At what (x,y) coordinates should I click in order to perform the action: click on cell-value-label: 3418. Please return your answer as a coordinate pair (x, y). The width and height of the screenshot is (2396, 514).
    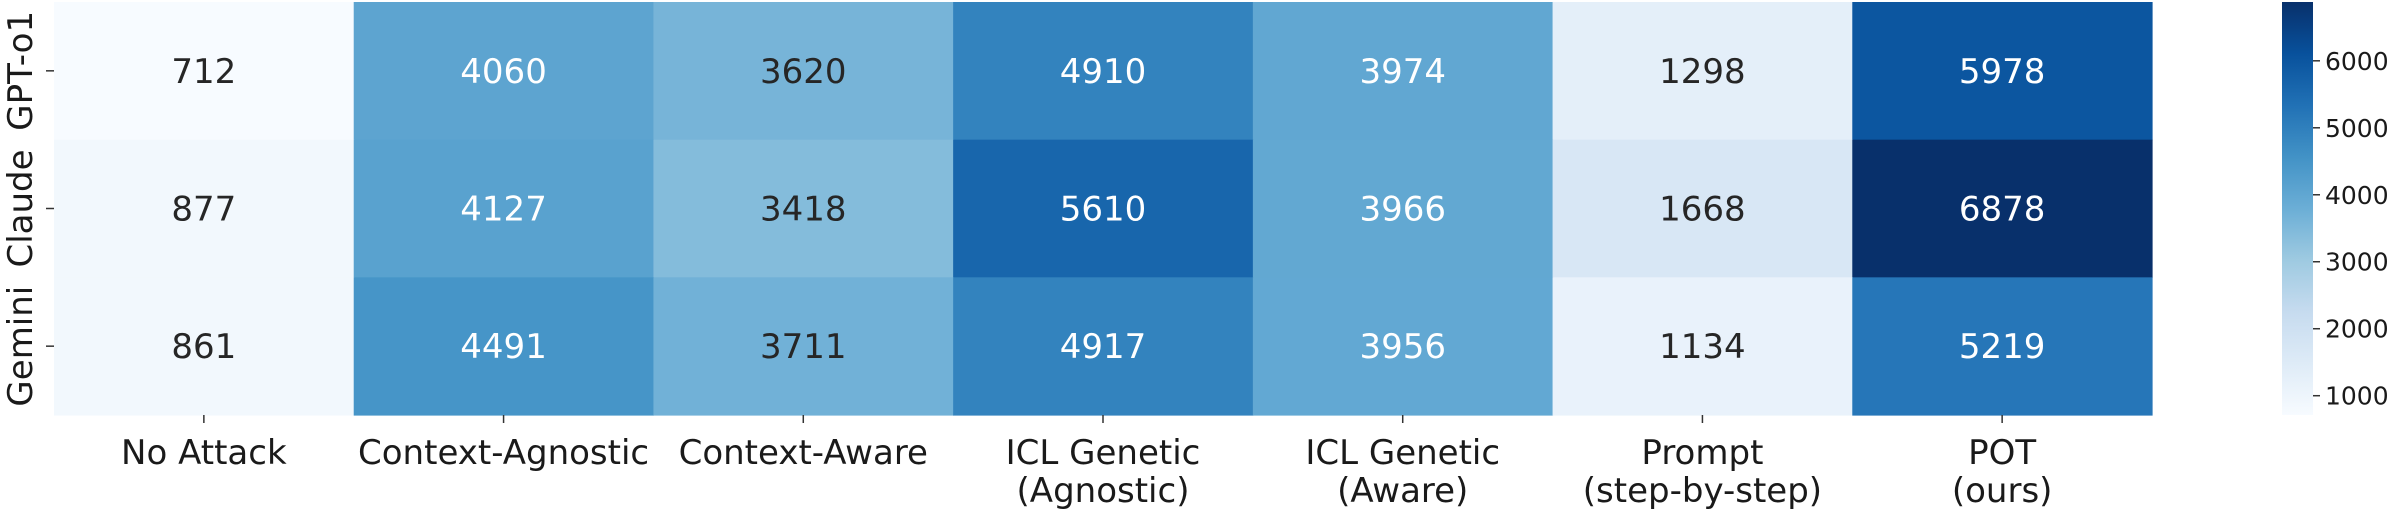
    Looking at the image, I should click on (803, 210).